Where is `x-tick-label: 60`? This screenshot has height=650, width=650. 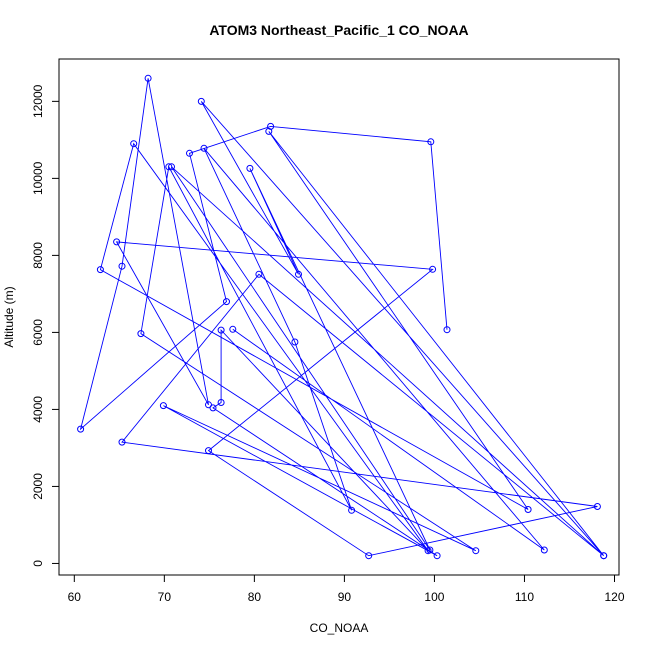
x-tick-label: 60 is located at coordinates (75, 597).